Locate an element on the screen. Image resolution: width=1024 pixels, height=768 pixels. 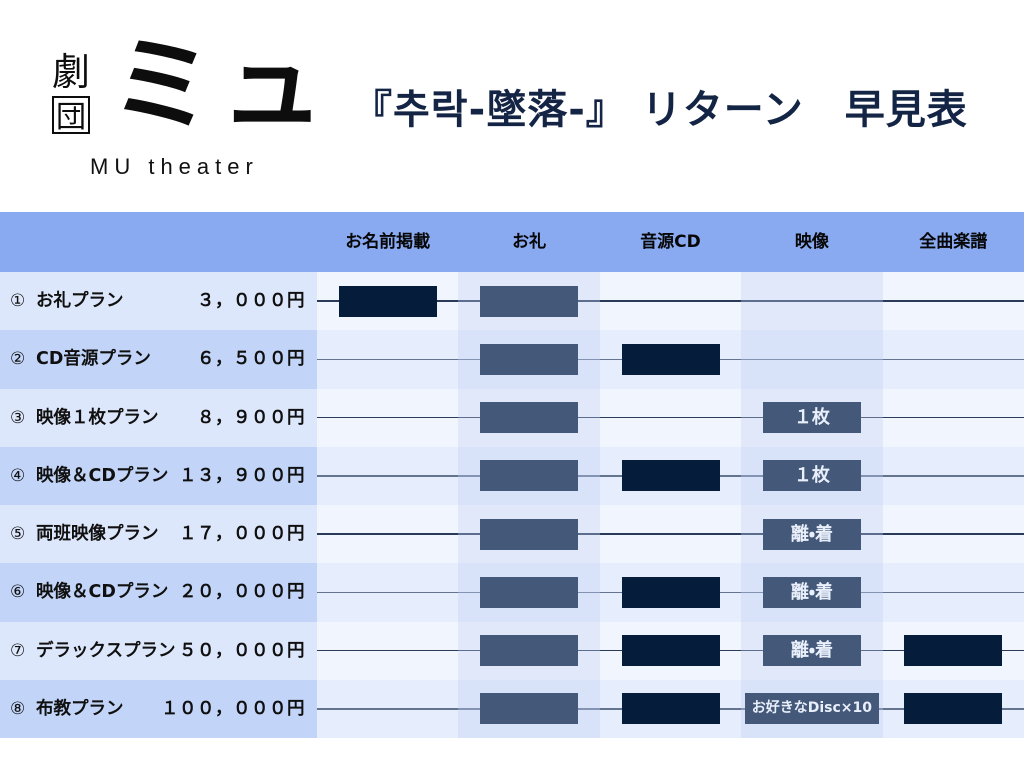
plan-price: １７，０００円 is located at coordinates (242, 534).